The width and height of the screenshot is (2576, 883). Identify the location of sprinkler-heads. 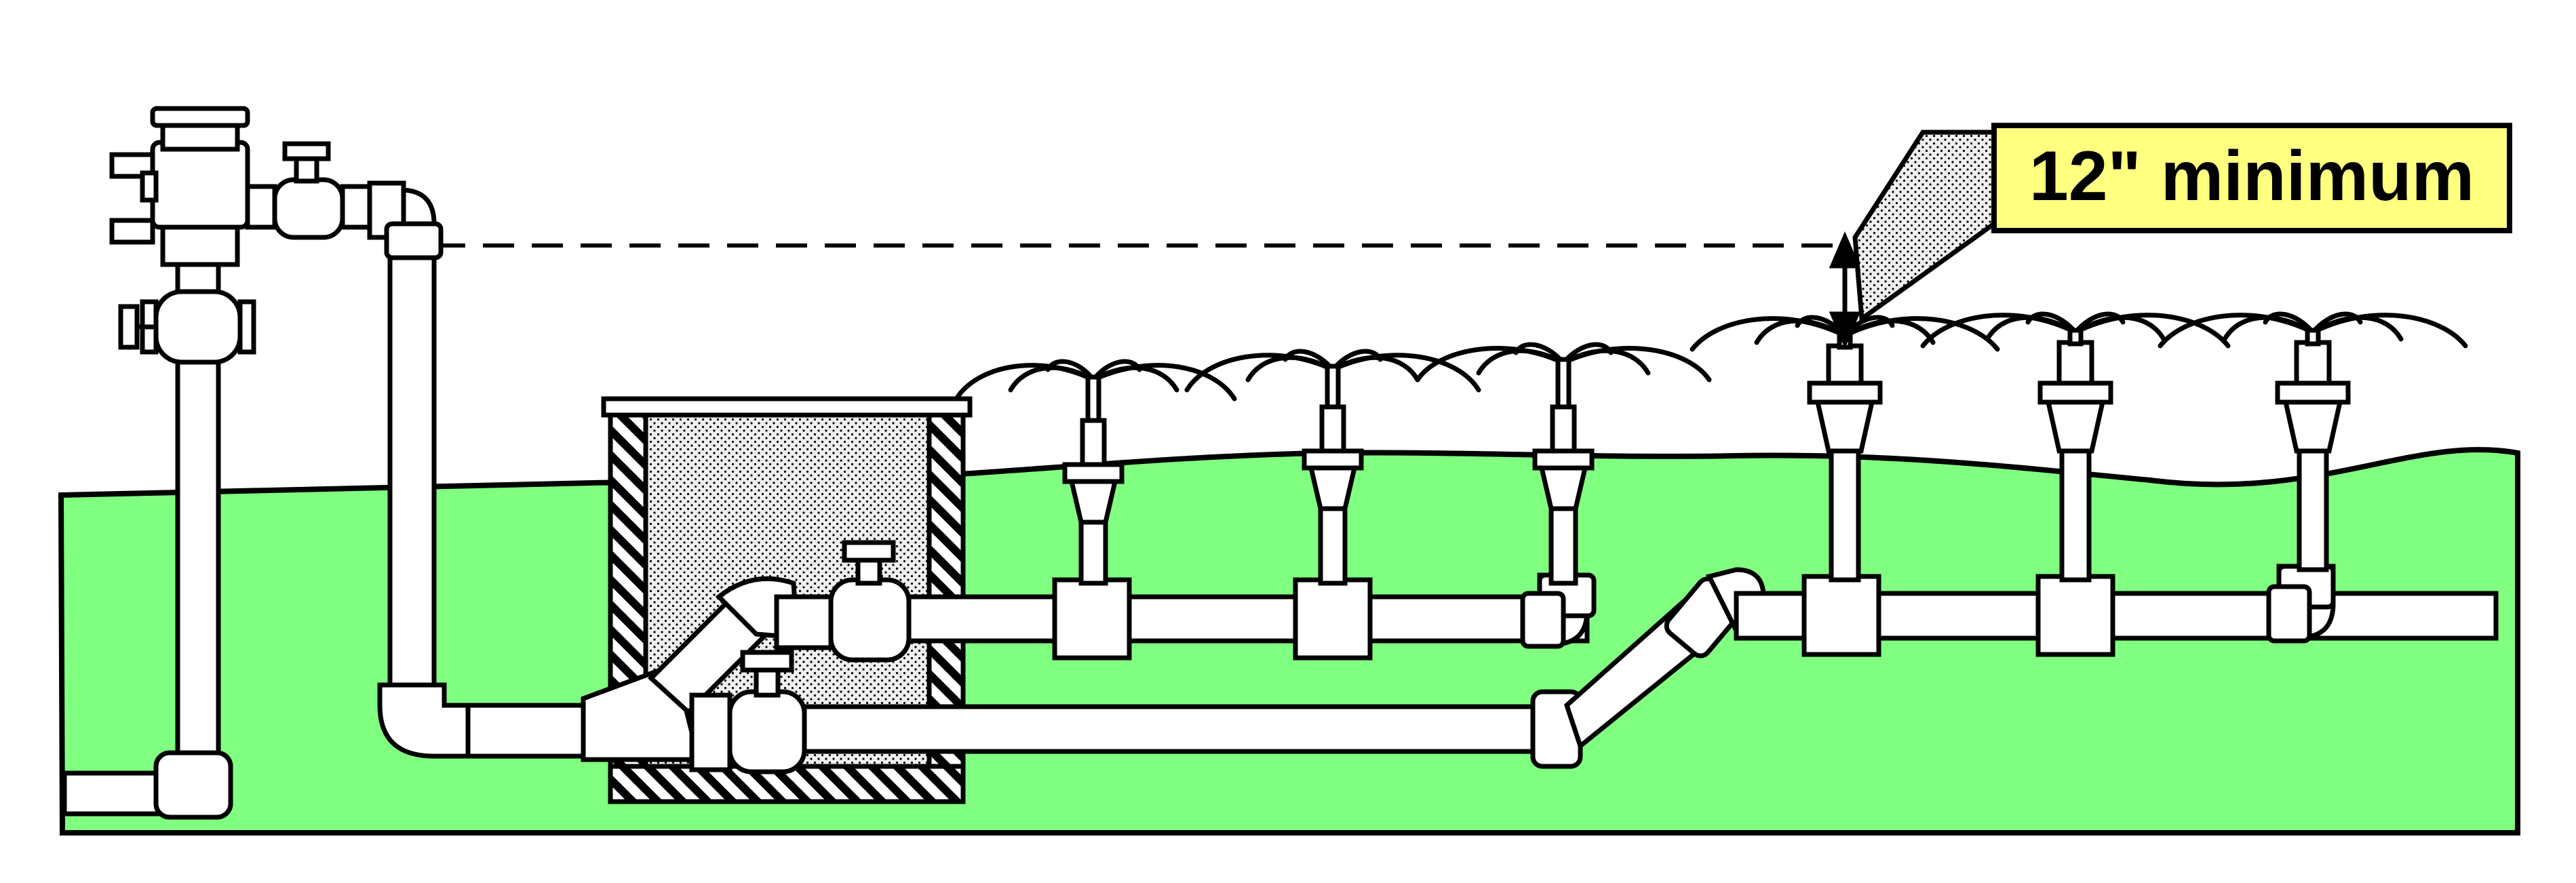
(1706, 457).